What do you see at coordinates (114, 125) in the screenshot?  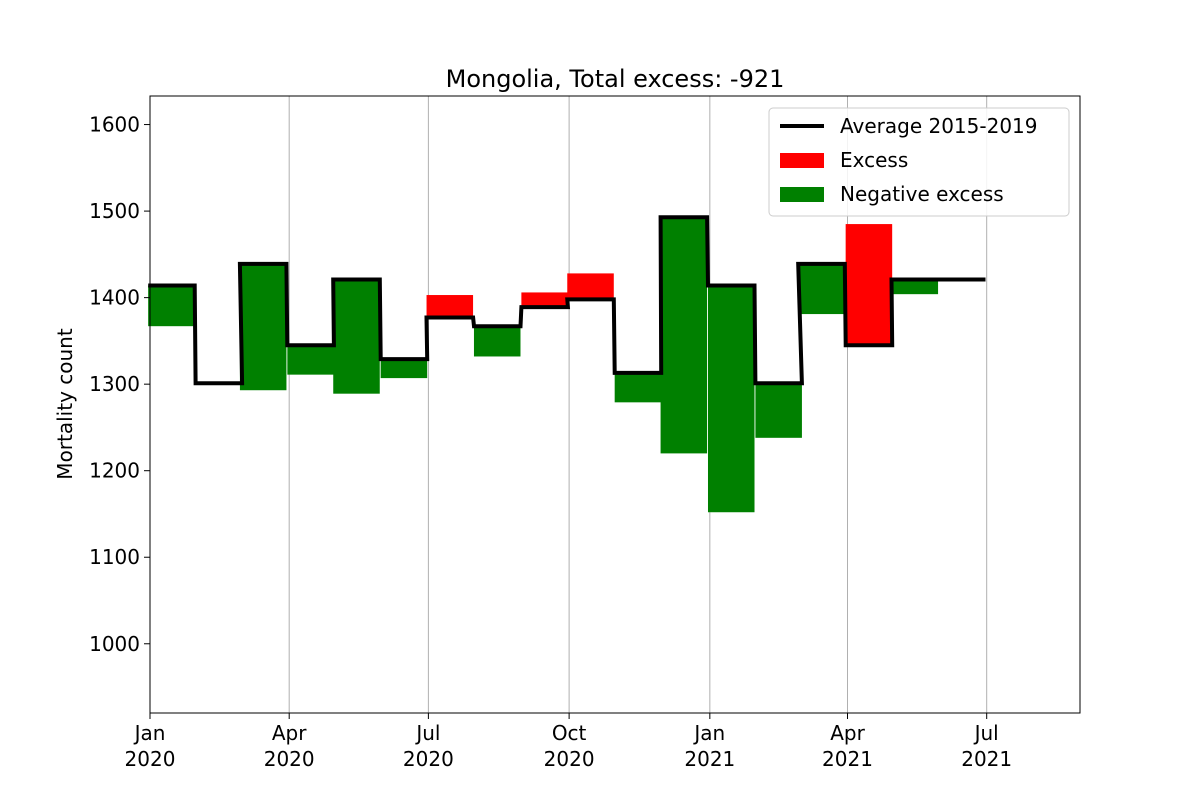 I see `y-tick-label: 1600` at bounding box center [114, 125].